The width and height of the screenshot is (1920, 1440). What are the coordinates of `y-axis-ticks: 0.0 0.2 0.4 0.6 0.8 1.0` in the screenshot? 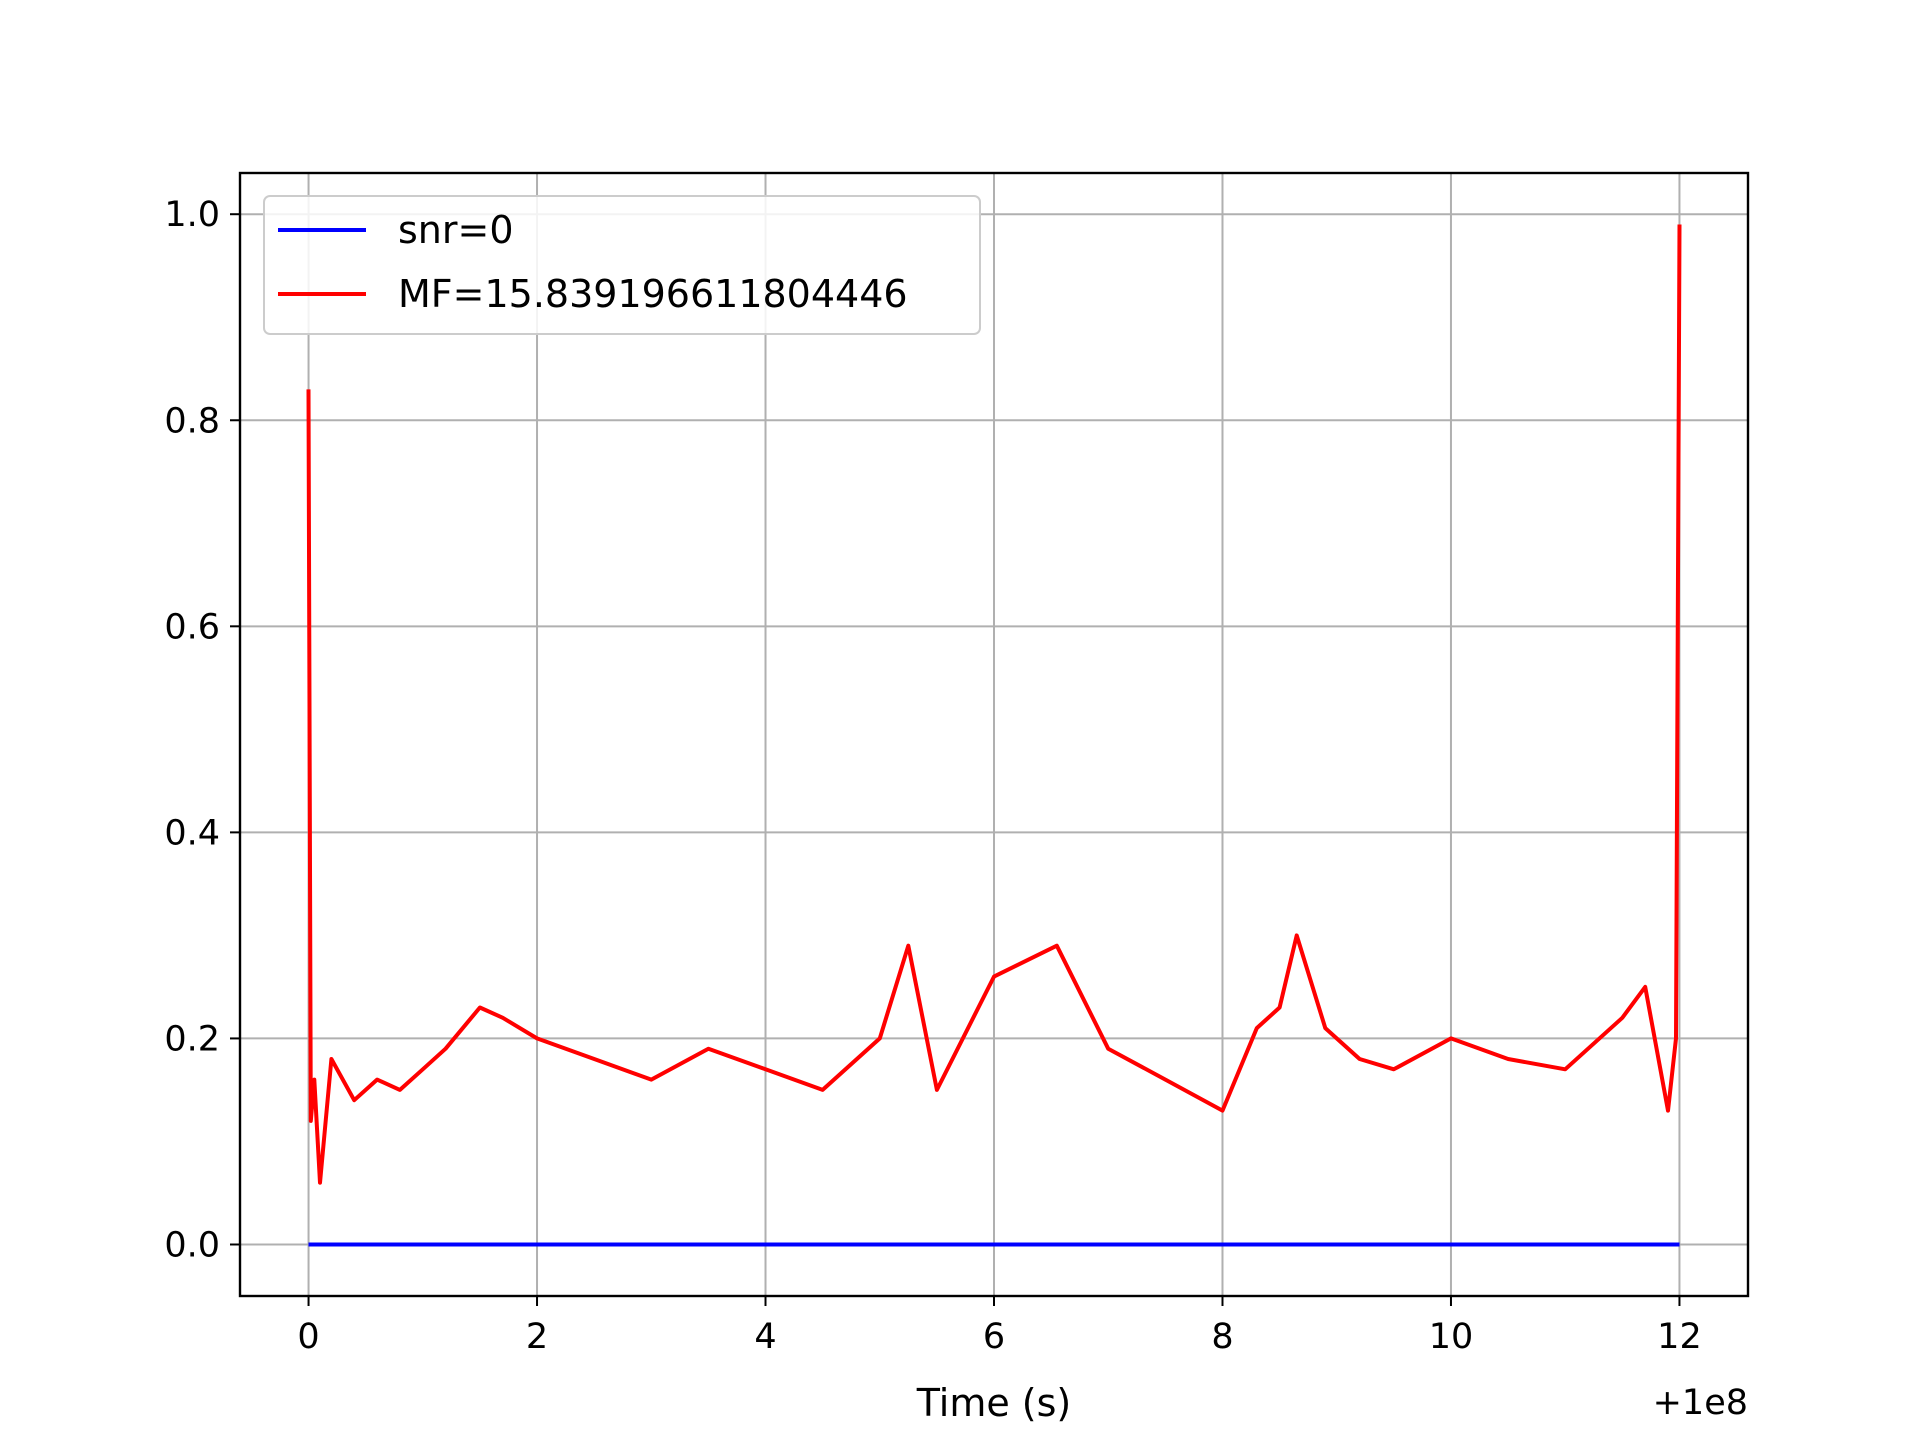 It's located at (202, 730).